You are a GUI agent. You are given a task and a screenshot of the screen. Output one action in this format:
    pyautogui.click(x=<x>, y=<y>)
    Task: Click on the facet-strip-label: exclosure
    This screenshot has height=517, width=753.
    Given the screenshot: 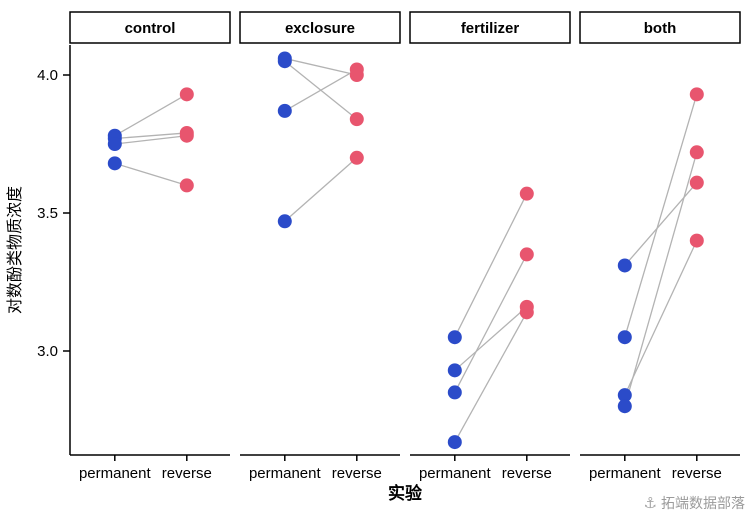 What is the action you would take?
    pyautogui.click(x=320, y=28)
    